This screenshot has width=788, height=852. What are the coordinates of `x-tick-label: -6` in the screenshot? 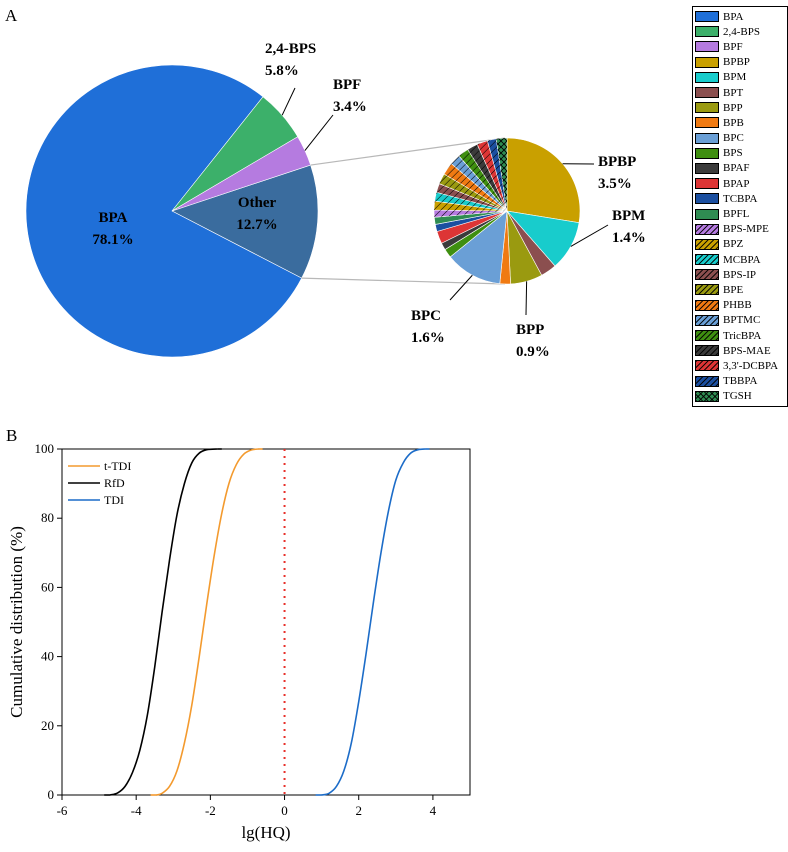 It's located at (62, 810).